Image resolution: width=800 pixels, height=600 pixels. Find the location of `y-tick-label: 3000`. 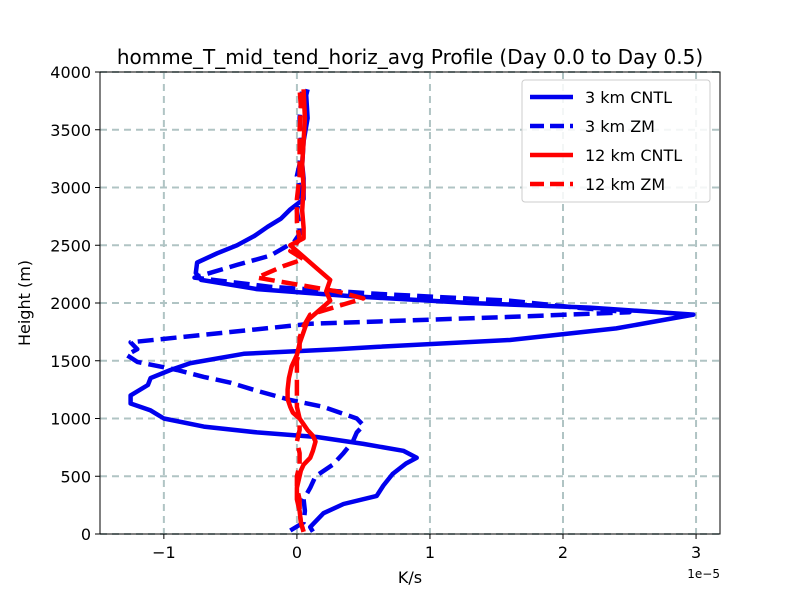

y-tick-label: 3000 is located at coordinates (70, 188).